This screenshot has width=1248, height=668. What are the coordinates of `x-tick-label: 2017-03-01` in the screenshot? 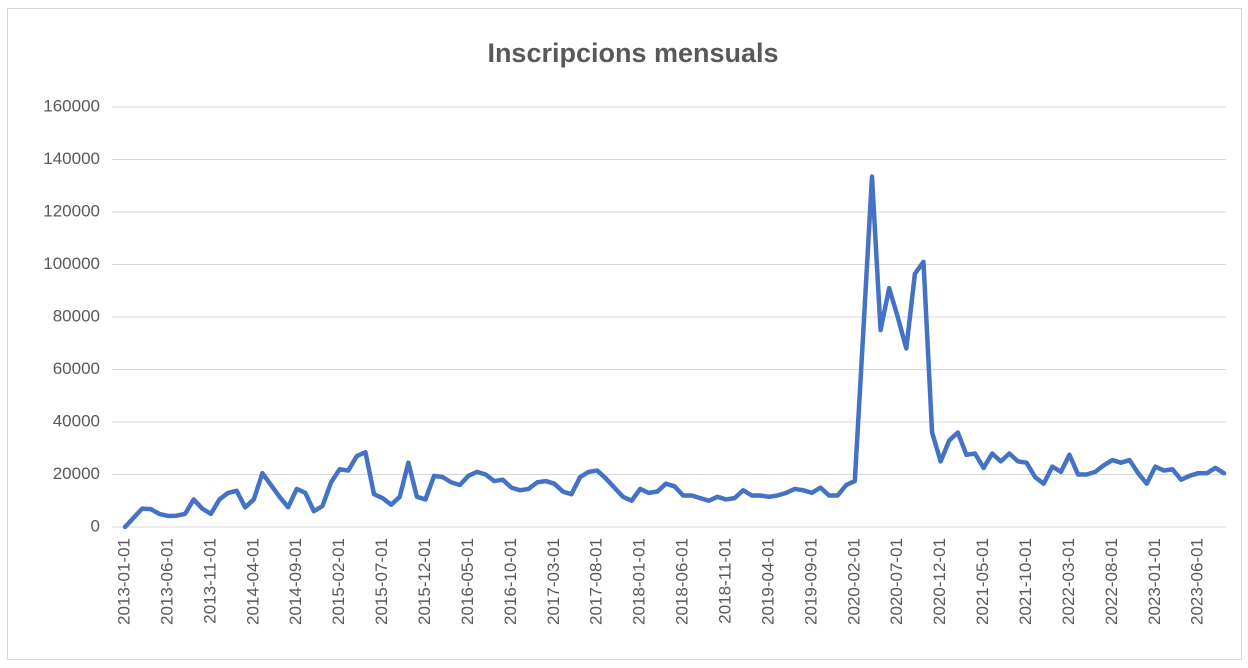 It's located at (553, 581).